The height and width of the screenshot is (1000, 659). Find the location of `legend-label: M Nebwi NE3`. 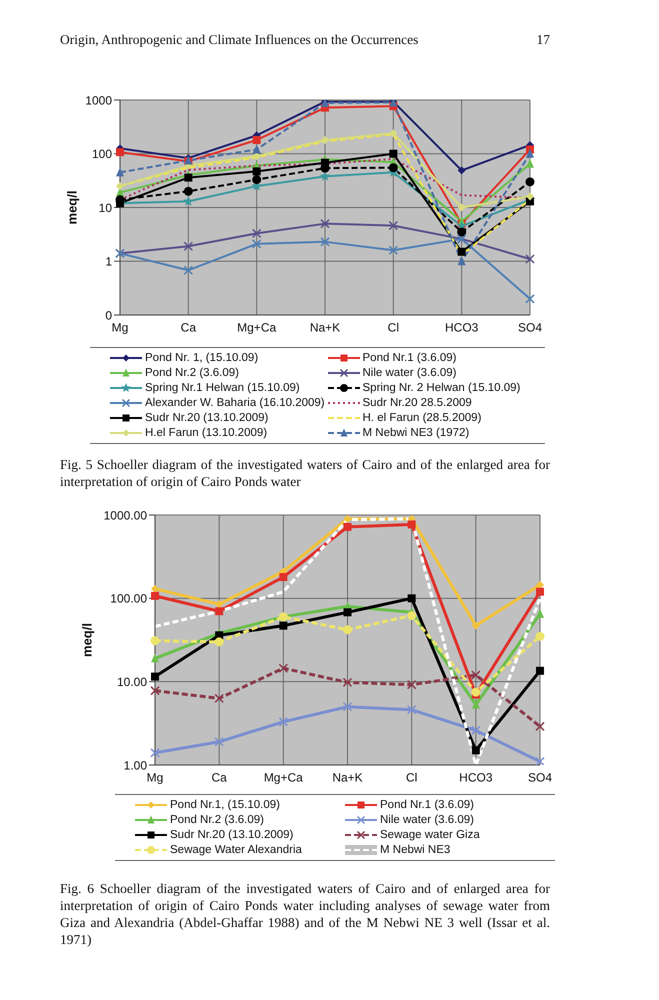

legend-label: M Nebwi NE3 is located at coordinates (415, 850).